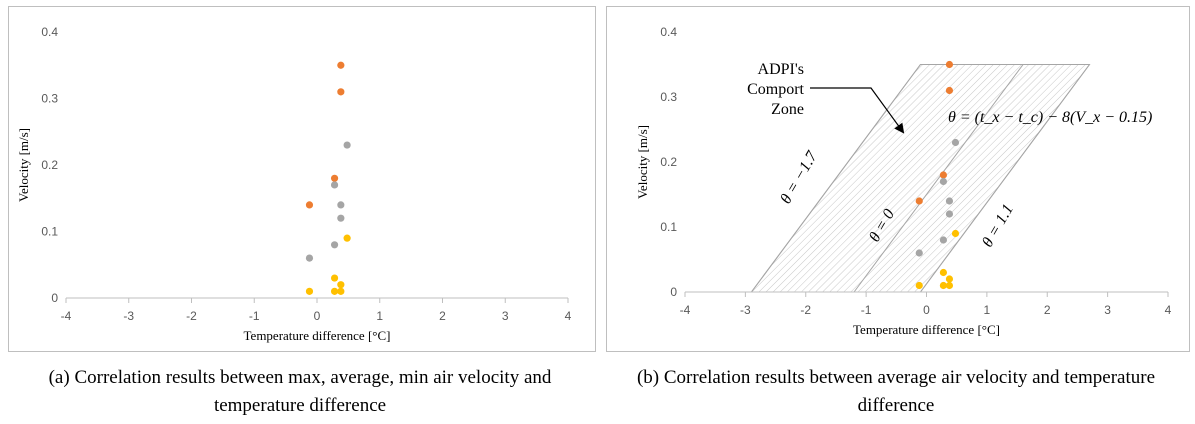 The height and width of the screenshot is (424, 1195). I want to click on comfort-zone-label-line: ADPI's, so click(781, 69).